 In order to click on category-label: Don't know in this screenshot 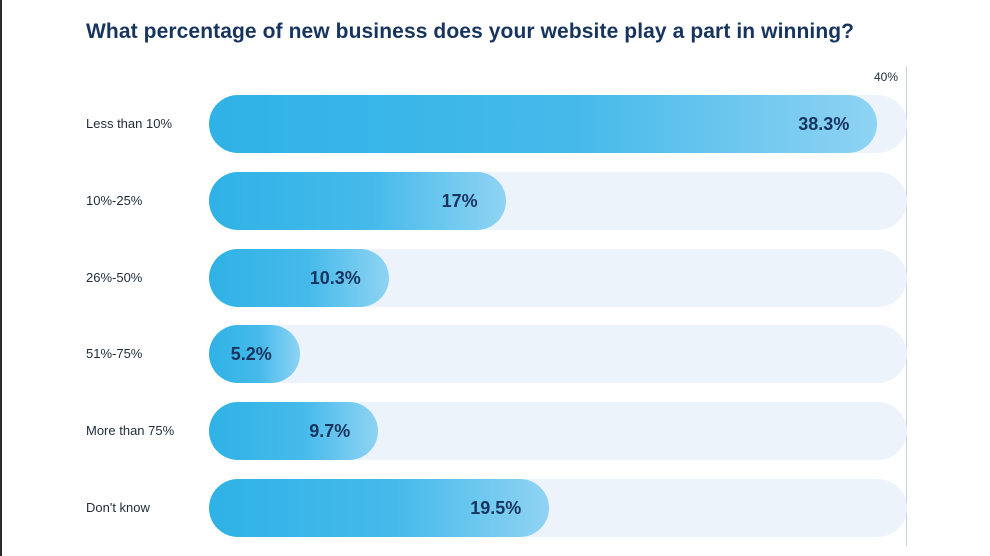, I will do `click(118, 507)`.